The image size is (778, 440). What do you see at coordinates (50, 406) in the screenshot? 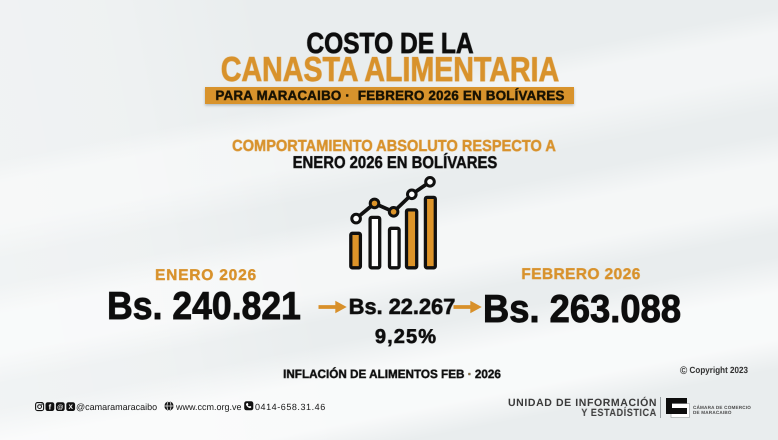
I see `svg-text: f` at bounding box center [50, 406].